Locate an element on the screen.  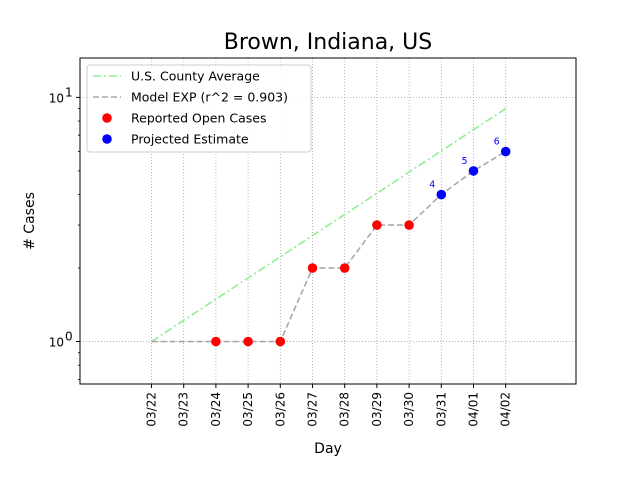
point-label: 4 is located at coordinates (432, 185).